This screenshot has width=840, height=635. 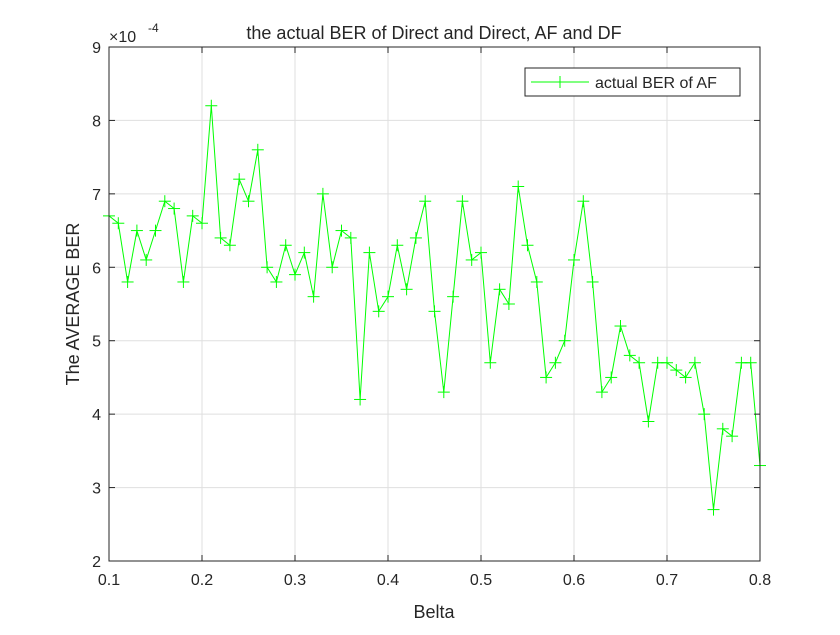 I want to click on x-axis-label: Belta, so click(x=434, y=612).